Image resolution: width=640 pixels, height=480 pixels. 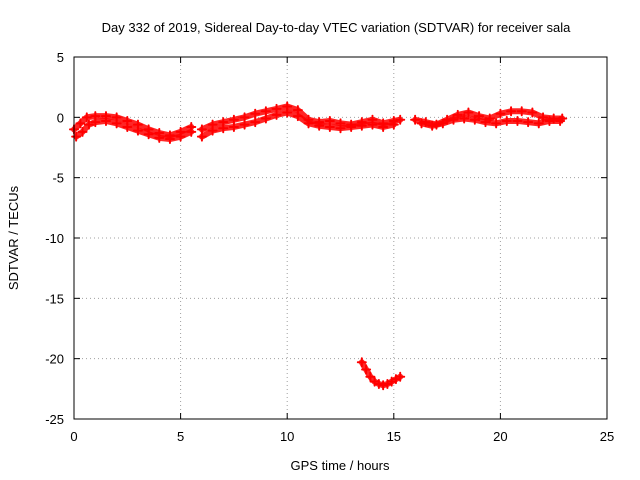 I want to click on x-tick-label: 25, so click(x=607, y=436).